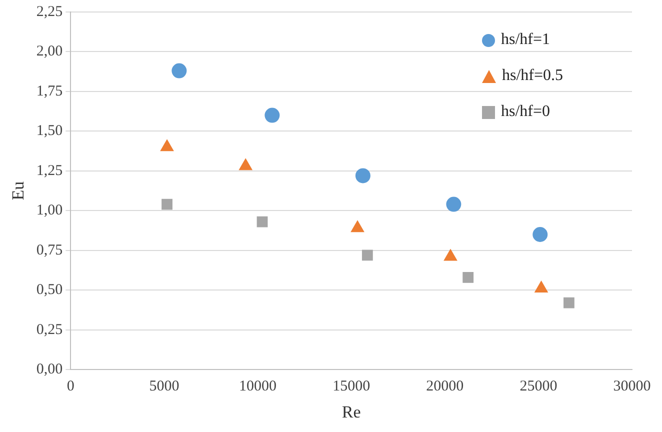 This screenshot has height=432, width=662. Describe the element at coordinates (351, 412) in the screenshot. I see `x-axis-title: Re` at that location.